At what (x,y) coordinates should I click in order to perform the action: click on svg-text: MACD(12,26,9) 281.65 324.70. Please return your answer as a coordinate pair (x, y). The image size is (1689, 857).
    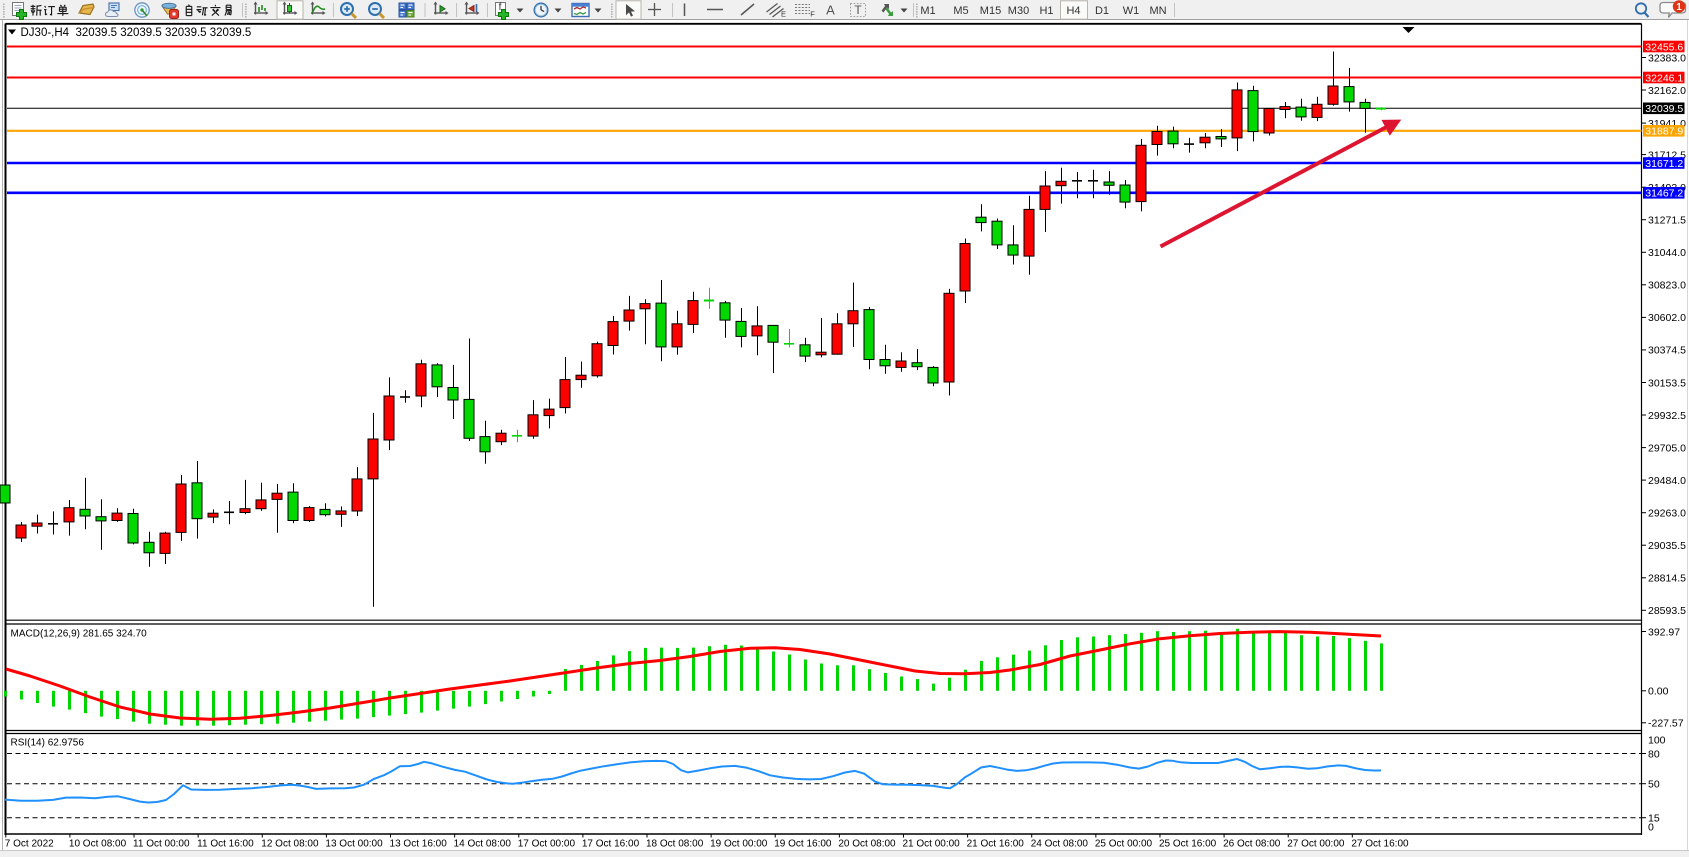
    Looking at the image, I should click on (79, 634).